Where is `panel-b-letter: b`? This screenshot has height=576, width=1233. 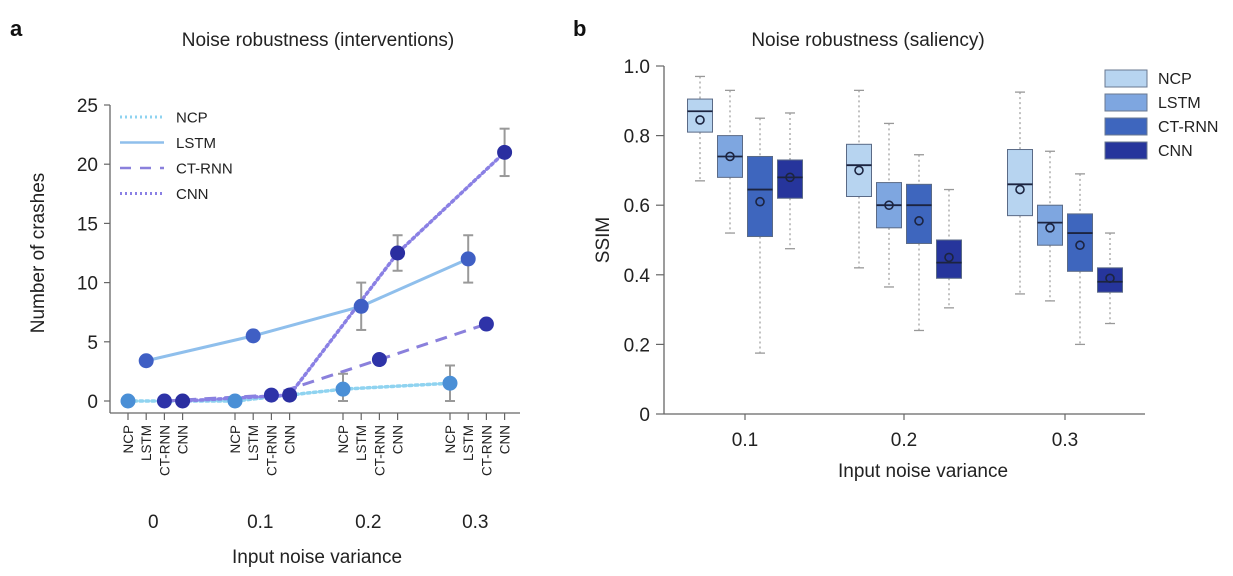 panel-b-letter: b is located at coordinates (579, 28).